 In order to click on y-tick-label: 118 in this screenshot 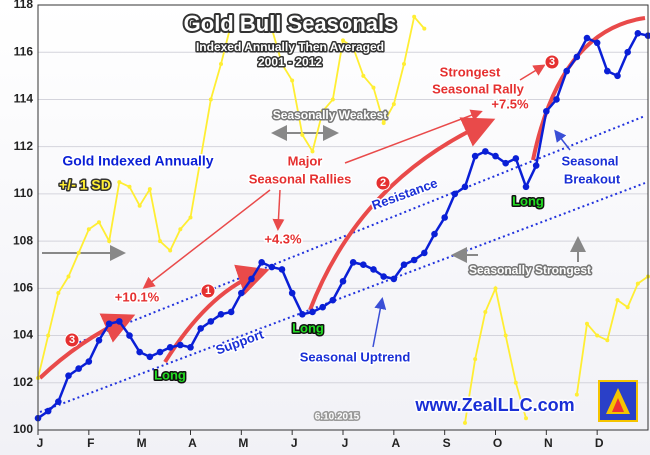, I will do `click(24, 5)`.